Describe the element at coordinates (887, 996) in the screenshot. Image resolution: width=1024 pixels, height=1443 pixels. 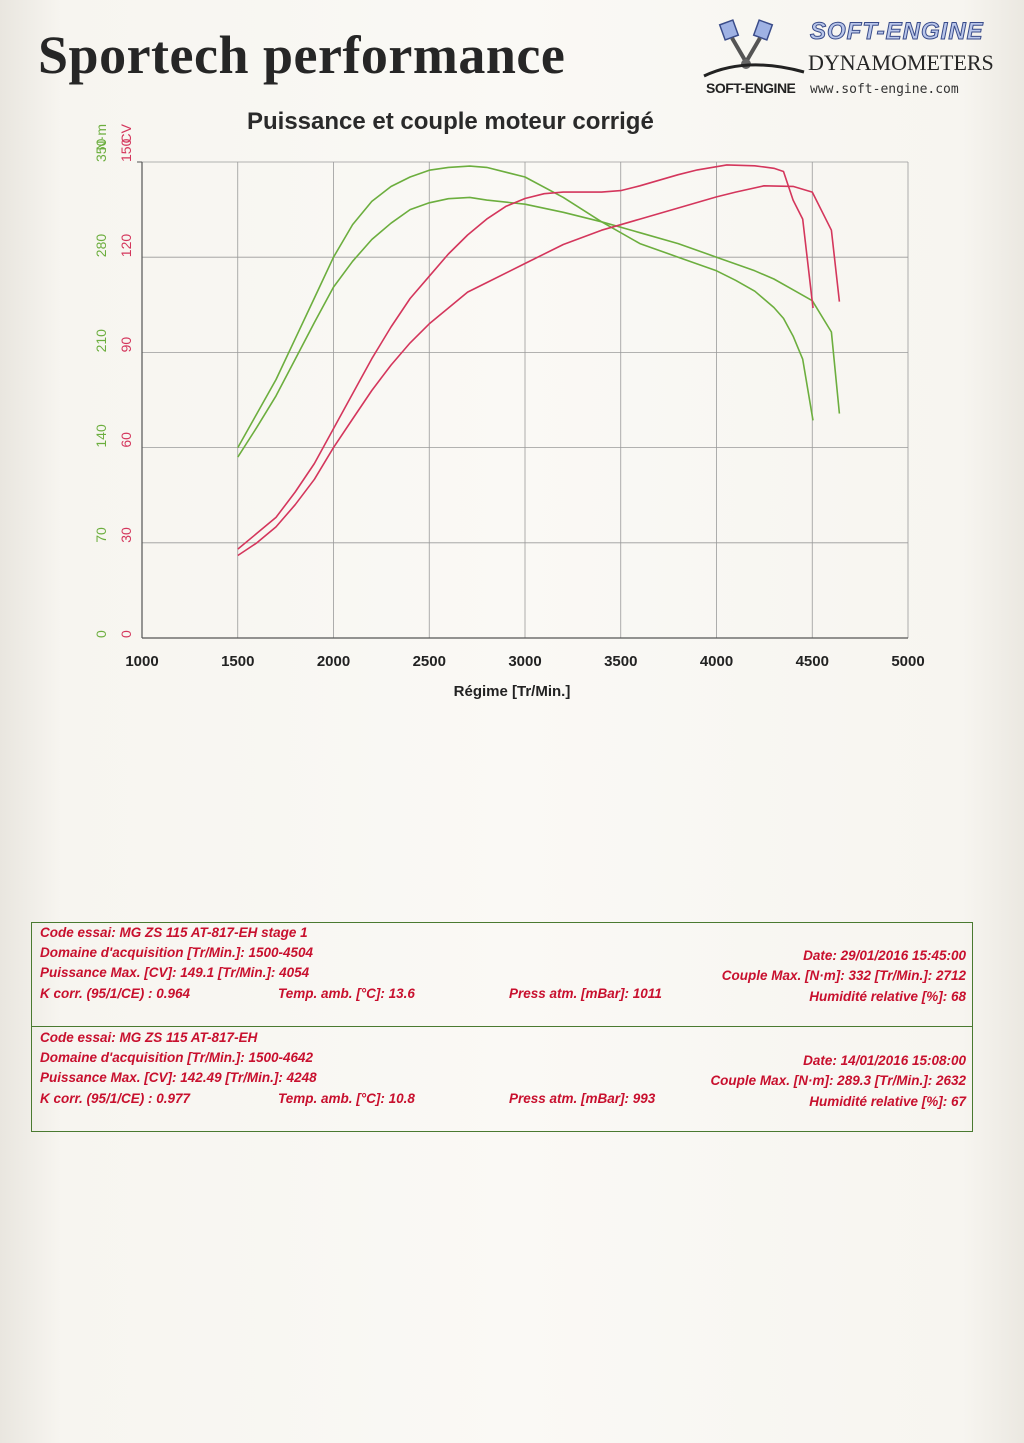
I see `test-1-humidite: Humidité relative [%]: 68` at that location.